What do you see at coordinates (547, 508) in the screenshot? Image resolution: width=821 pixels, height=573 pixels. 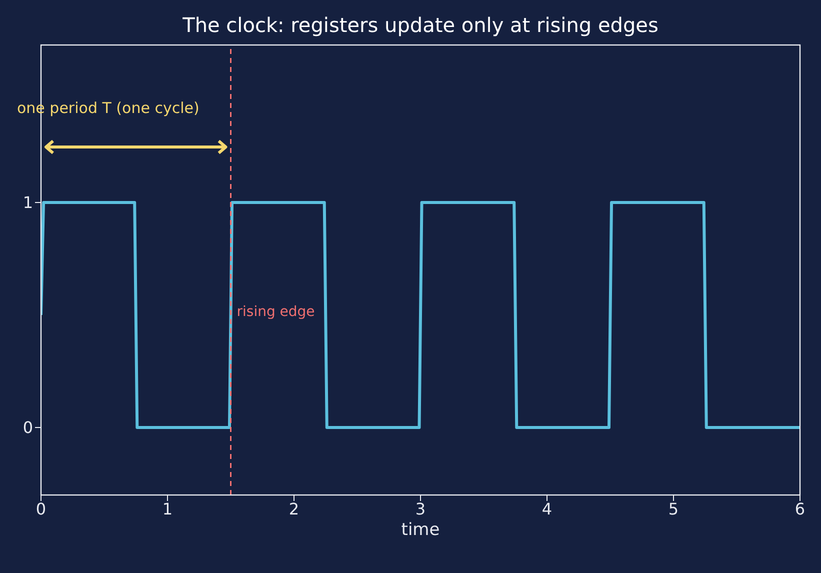 I see `x-tick-label: 4` at bounding box center [547, 508].